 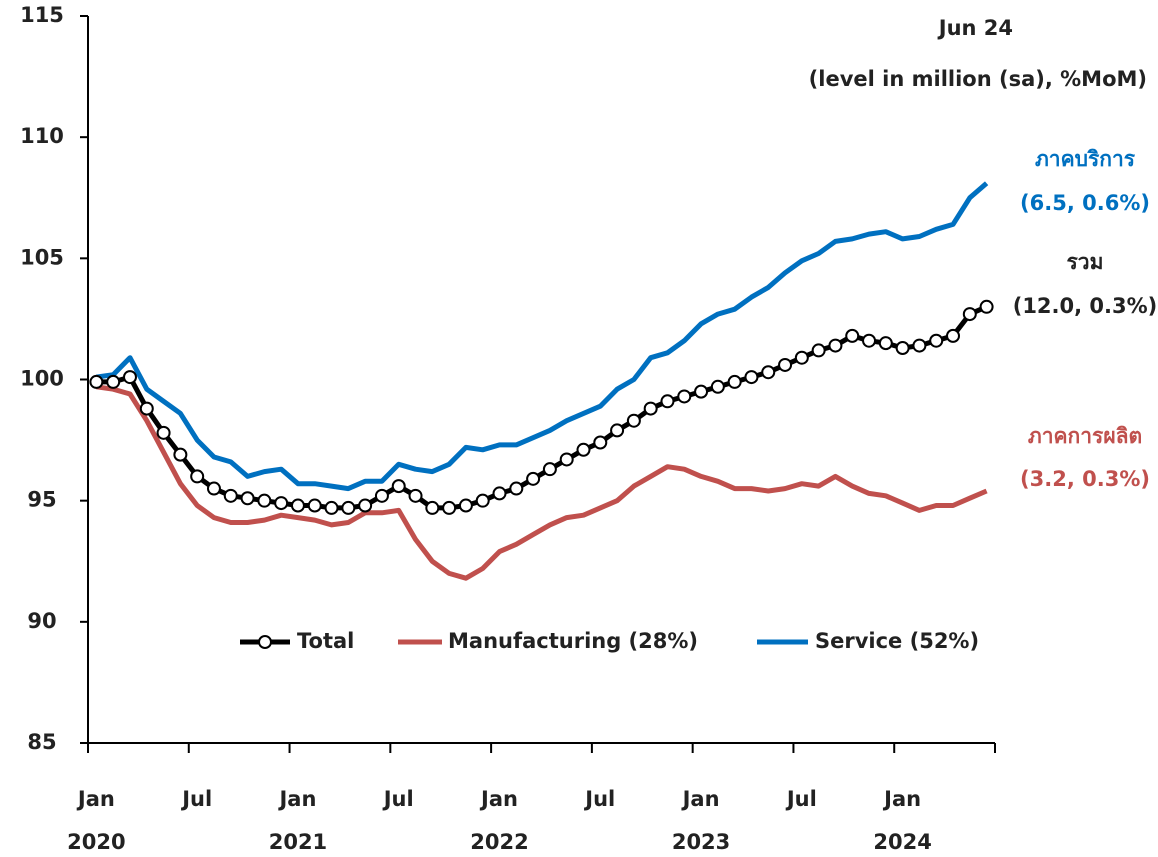 What do you see at coordinates (42, 15) in the screenshot?
I see `y-tick-label: 115` at bounding box center [42, 15].